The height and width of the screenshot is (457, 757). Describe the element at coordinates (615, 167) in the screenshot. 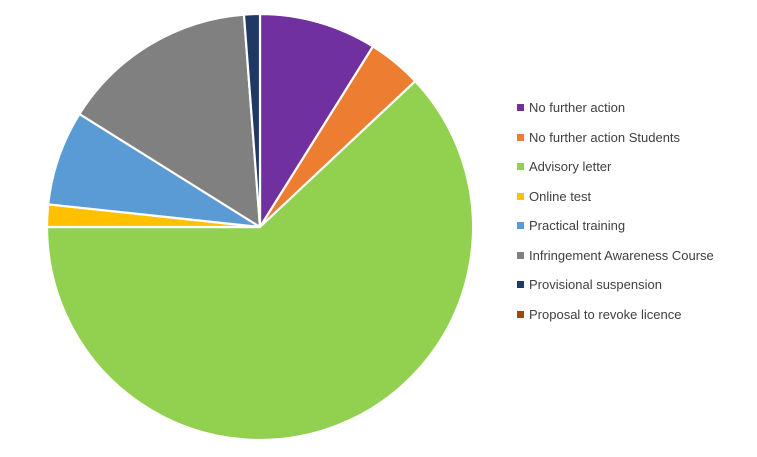

I see `legend-item-advisory-letter: Advisory letter` at that location.